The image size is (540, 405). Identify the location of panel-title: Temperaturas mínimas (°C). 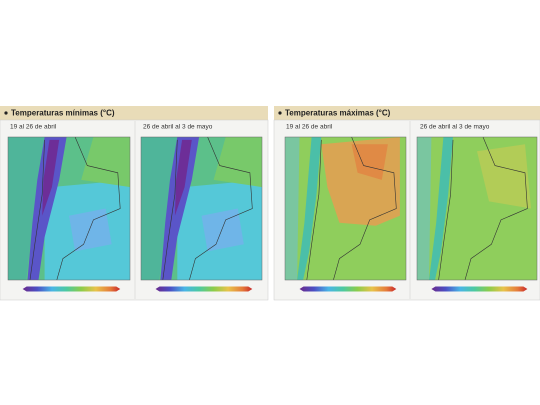
(63, 113).